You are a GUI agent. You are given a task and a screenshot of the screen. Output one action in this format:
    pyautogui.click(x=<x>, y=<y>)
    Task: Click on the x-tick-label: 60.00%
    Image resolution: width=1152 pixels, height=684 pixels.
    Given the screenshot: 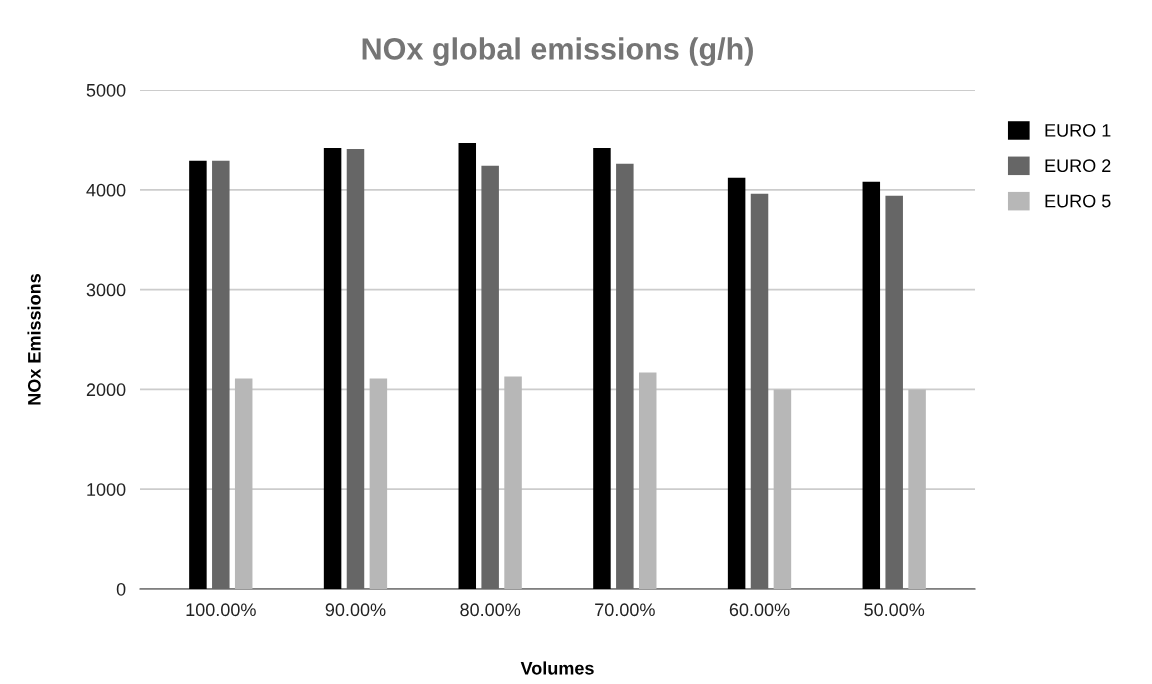 What is the action you would take?
    pyautogui.click(x=759, y=610)
    